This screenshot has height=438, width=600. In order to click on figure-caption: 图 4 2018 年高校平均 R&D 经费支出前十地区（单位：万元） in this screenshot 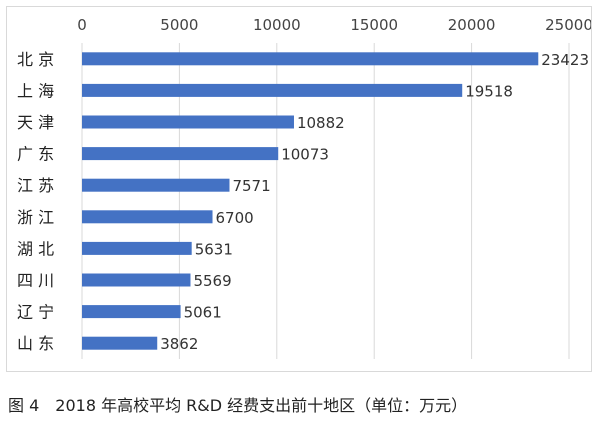, I will do `click(237, 404)`.